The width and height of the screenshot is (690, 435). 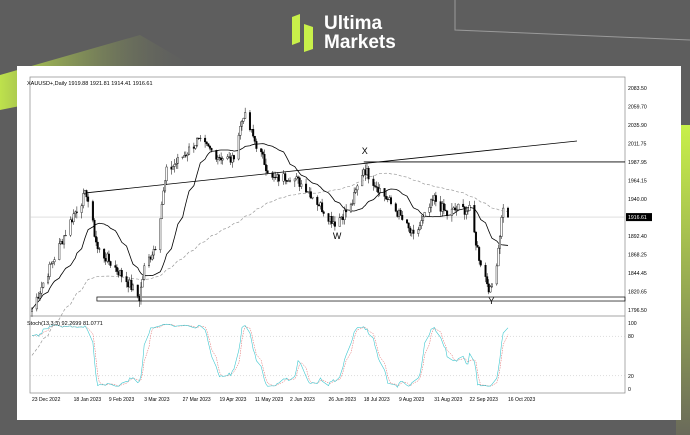 What do you see at coordinates (302, 33) in the screenshot?
I see `logo-icon` at bounding box center [302, 33].